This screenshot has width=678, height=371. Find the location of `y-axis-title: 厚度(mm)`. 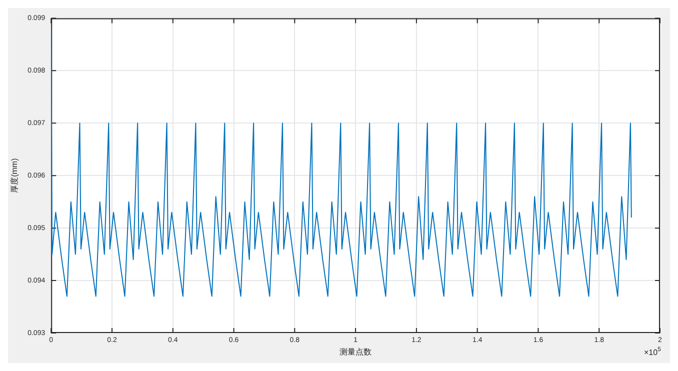

y-axis-title: 厚度(mm) is located at coordinates (15, 175).